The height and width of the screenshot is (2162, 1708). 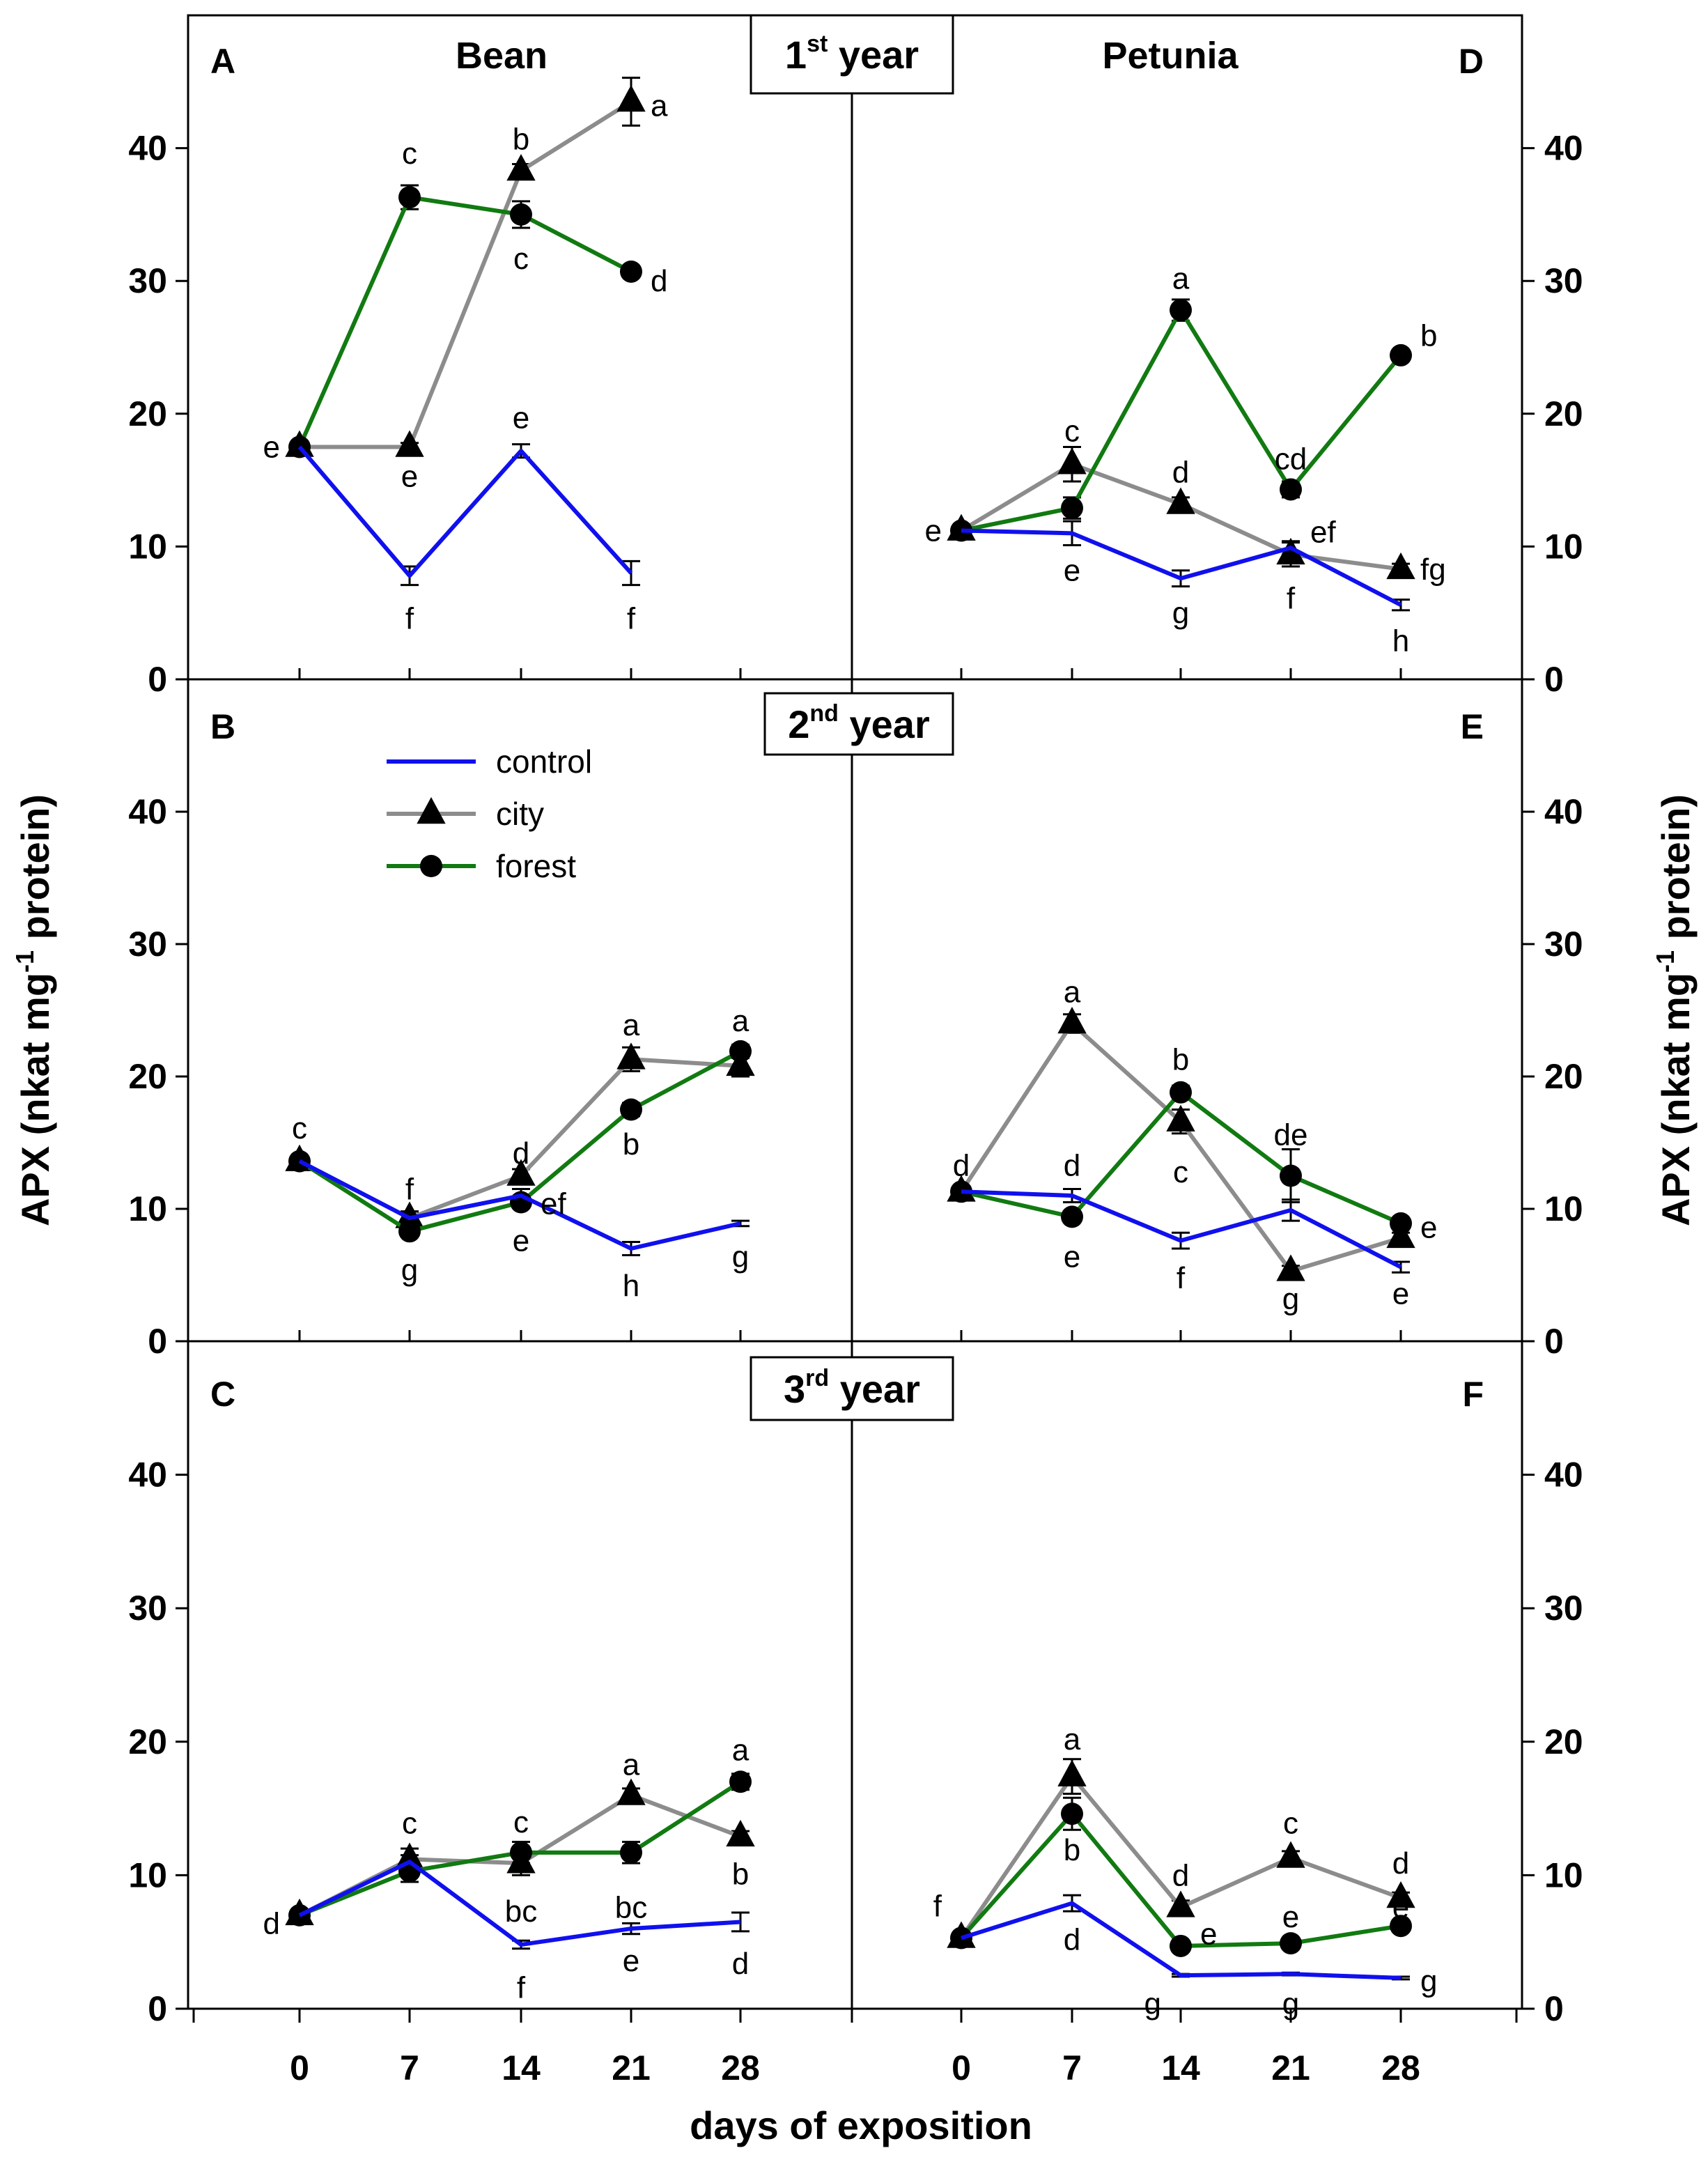 I want to click on y-tick-label-right: 30, so click(x=1563, y=1608).